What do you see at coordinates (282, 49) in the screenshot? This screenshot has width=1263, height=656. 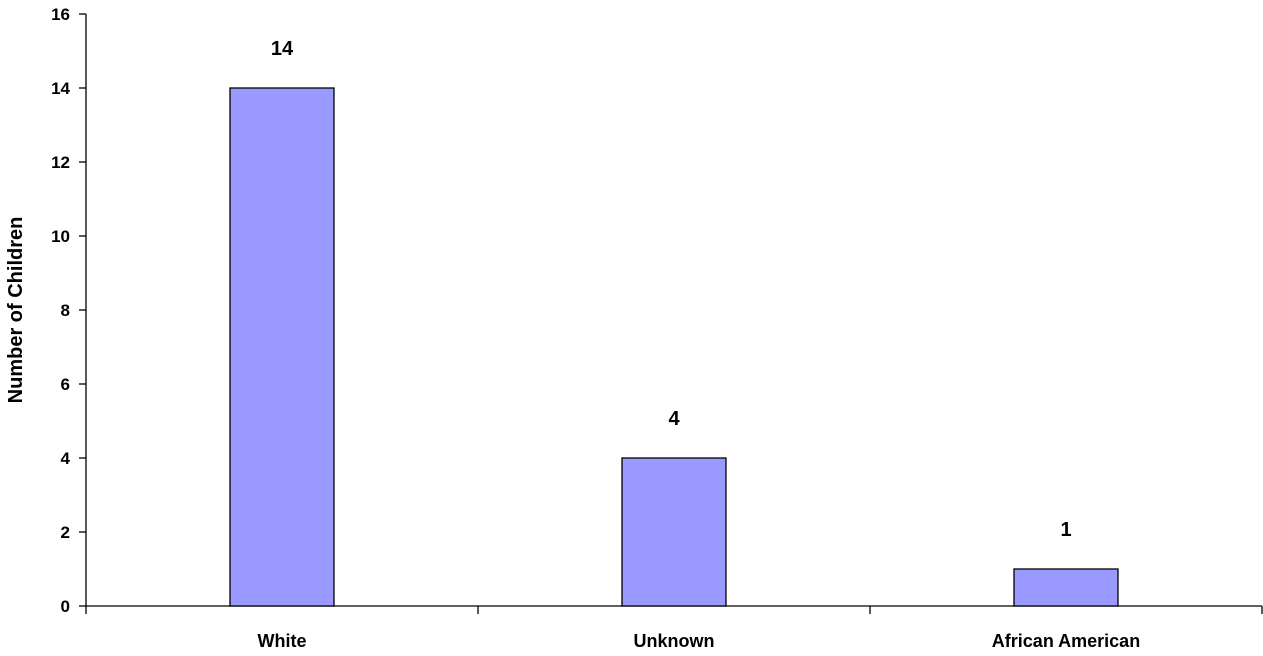 I see `data-label: 14` at bounding box center [282, 49].